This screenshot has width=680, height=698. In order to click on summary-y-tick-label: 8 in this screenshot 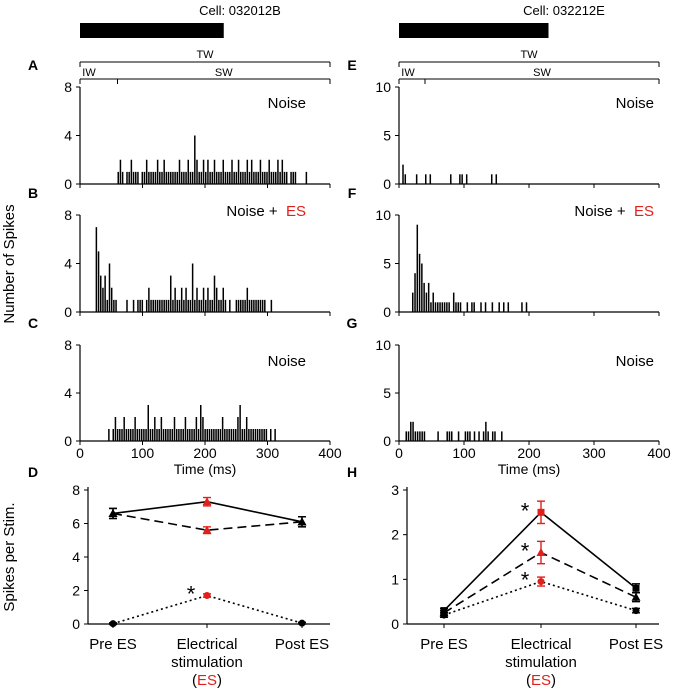, I will do `click(76, 490)`.